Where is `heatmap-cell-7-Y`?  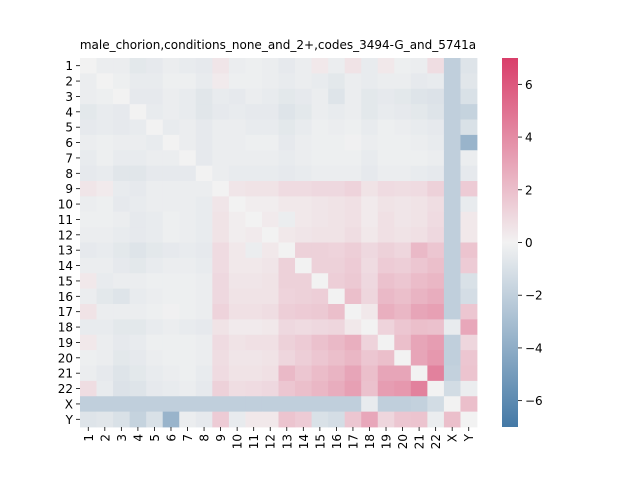 heatmap-cell-7-Y is located at coordinates (469, 158).